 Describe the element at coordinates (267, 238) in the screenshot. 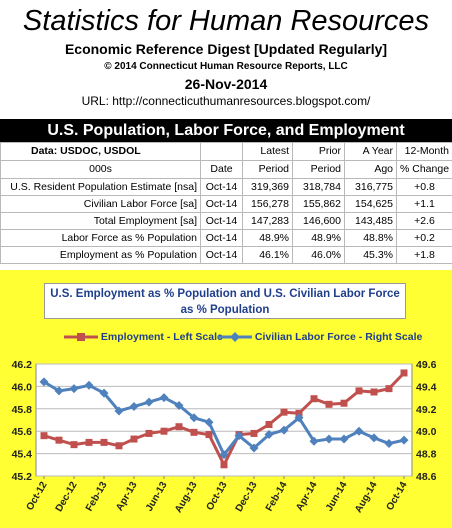

I see `row-latest: 48.9%` at that location.